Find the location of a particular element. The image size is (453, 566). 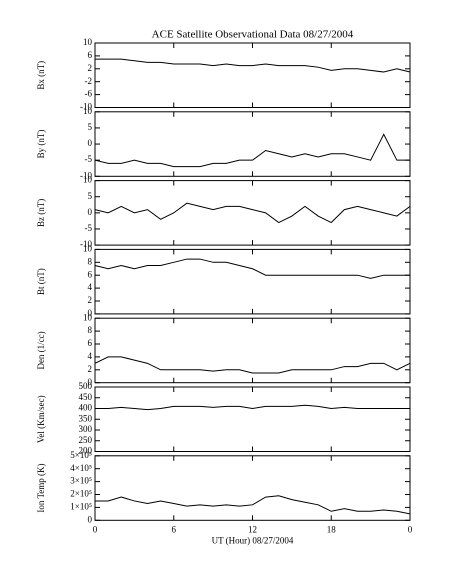

x-tick-label: 12 is located at coordinates (252, 529).